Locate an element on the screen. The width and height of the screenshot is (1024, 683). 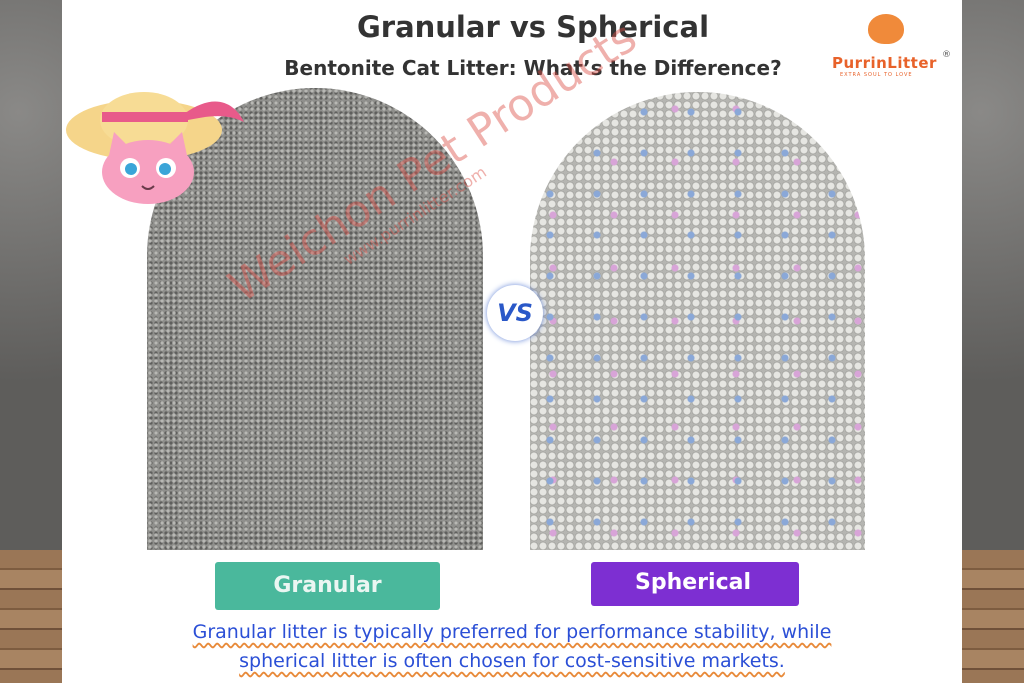
logo-name: PurrinLitter is located at coordinates (884, 63).